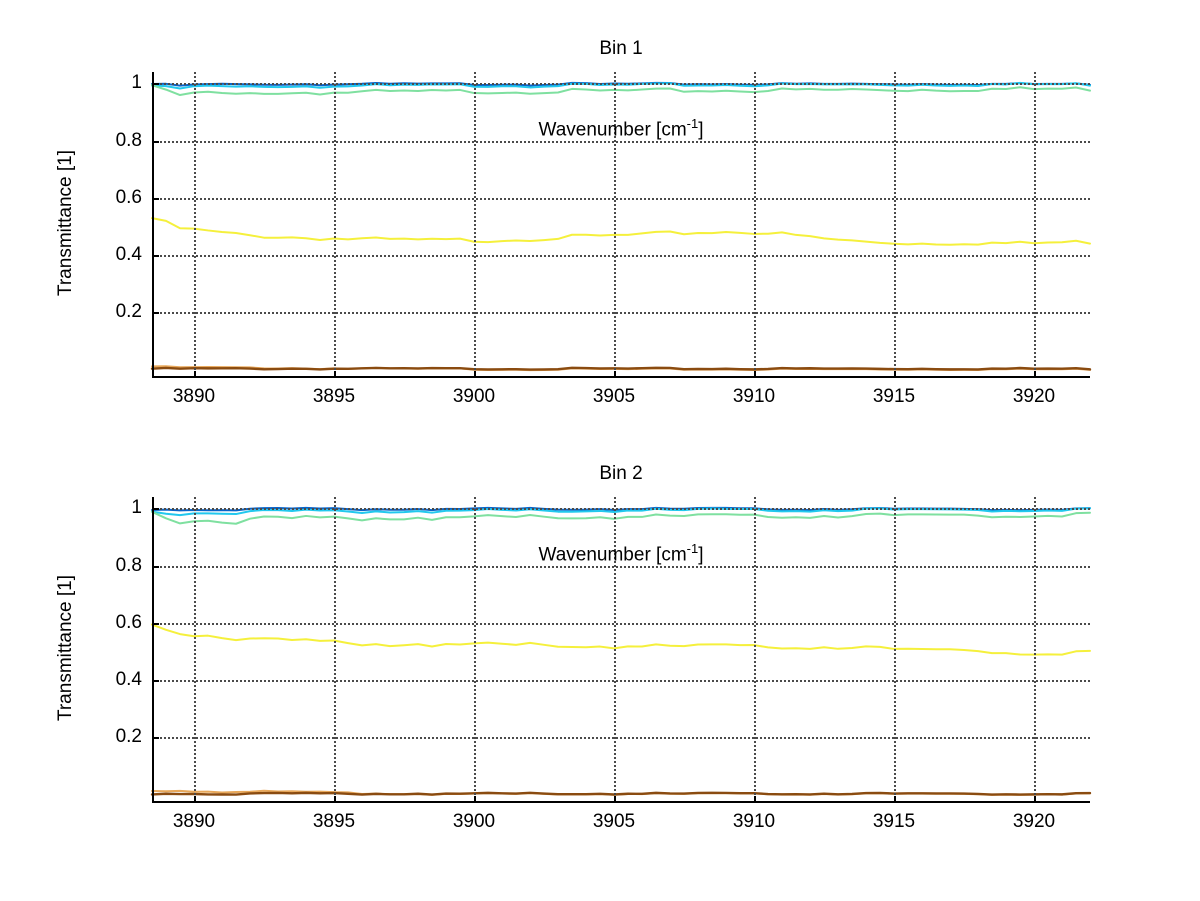 Image resolution: width=1200 pixels, height=901 pixels. Describe the element at coordinates (621, 48) in the screenshot. I see `subplot-title: Bin 1` at that location.